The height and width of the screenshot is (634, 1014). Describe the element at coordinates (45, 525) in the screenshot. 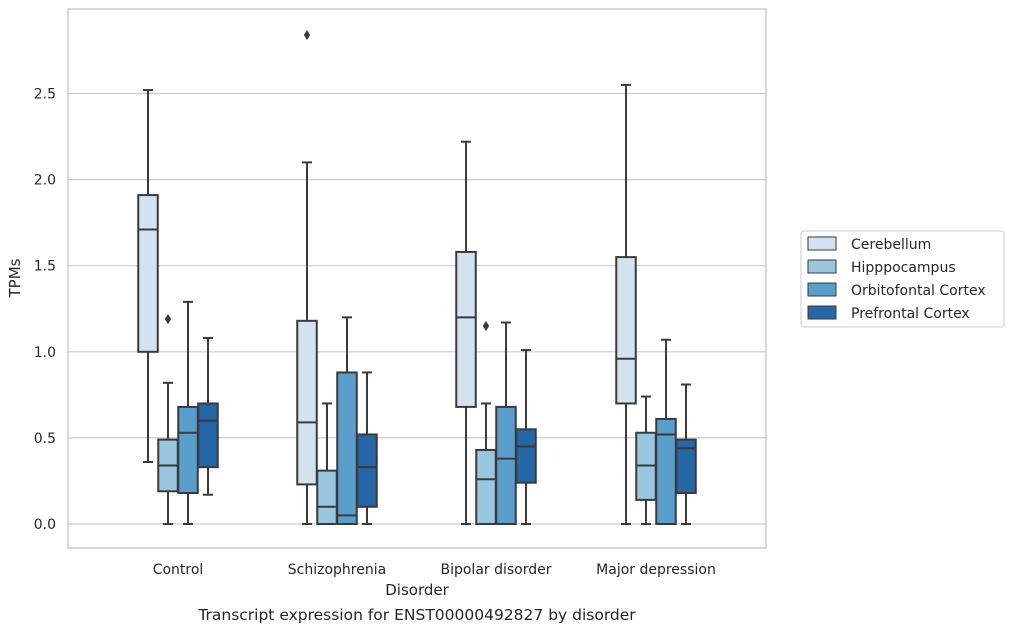

I see `y-tick-label: 0.0` at that location.